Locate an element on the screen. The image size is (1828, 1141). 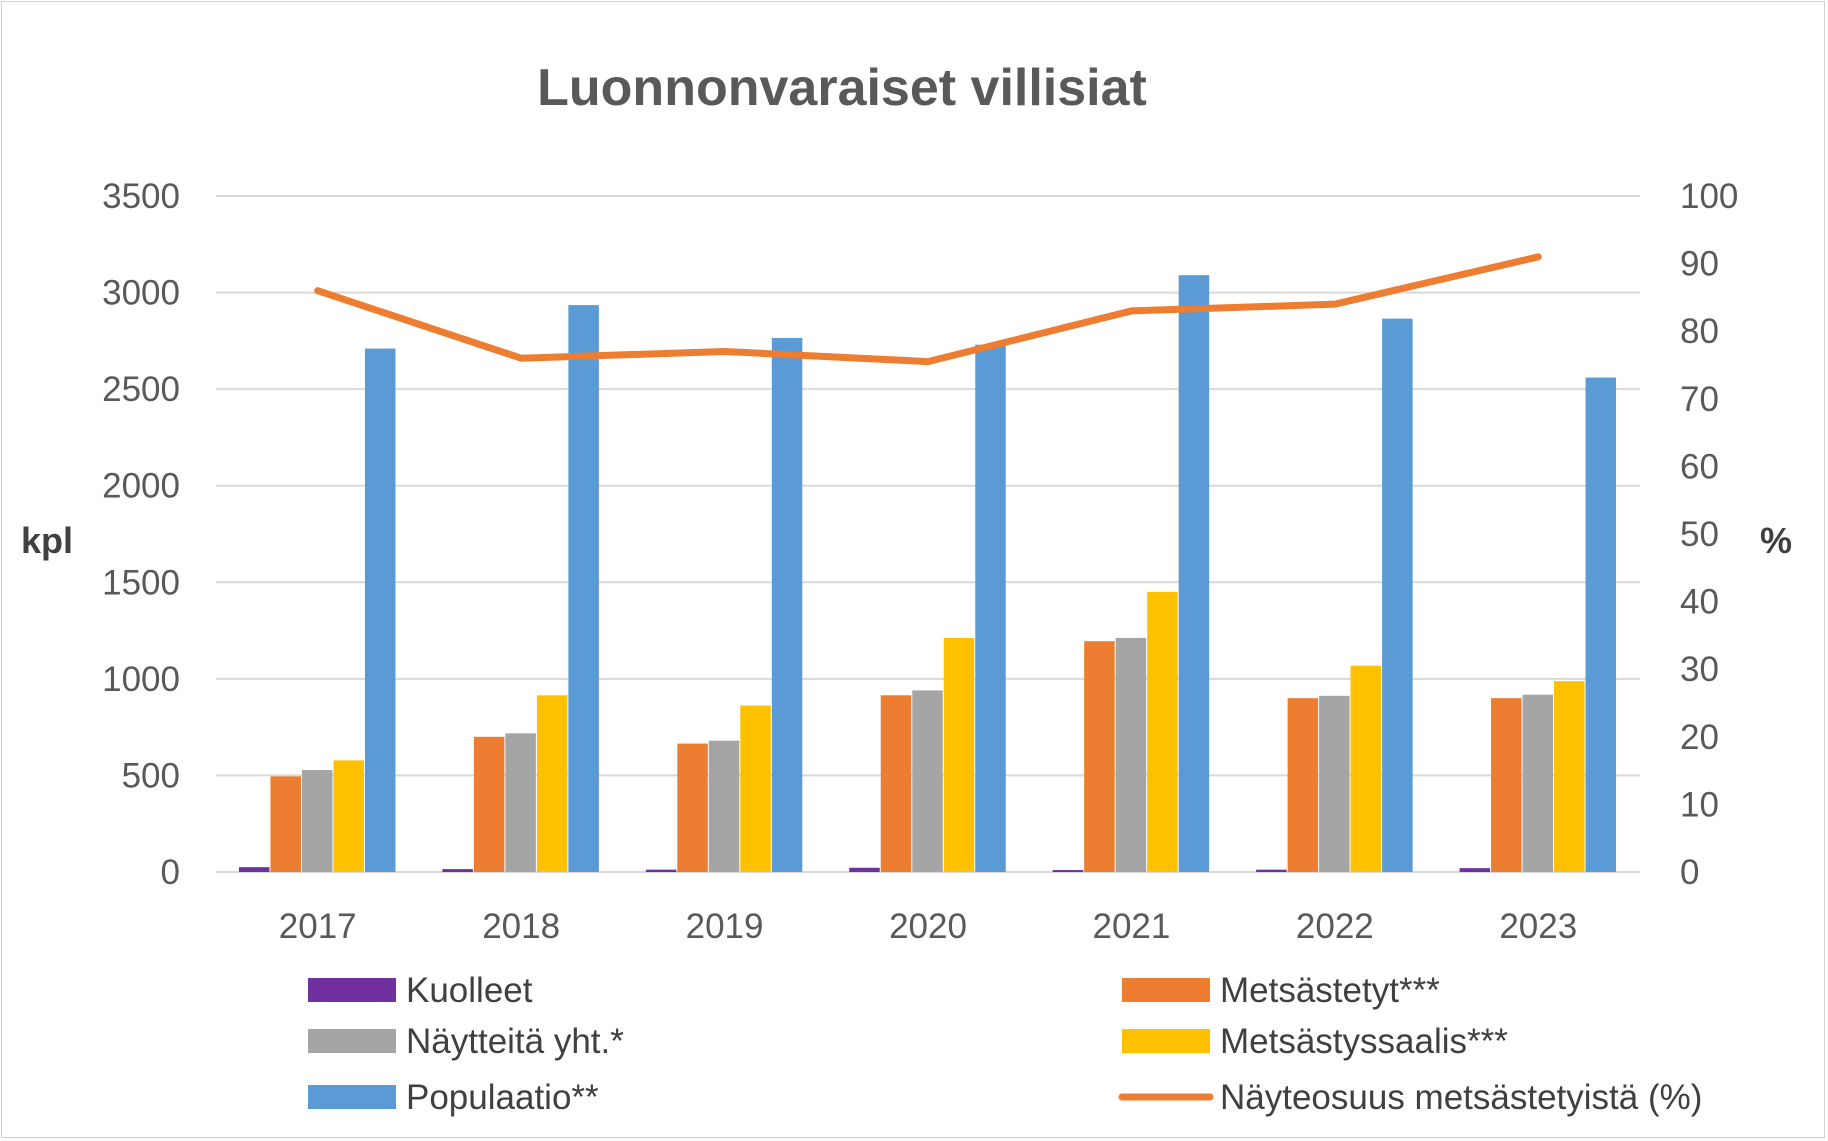
y2-tick-label: 10 is located at coordinates (1699, 804).